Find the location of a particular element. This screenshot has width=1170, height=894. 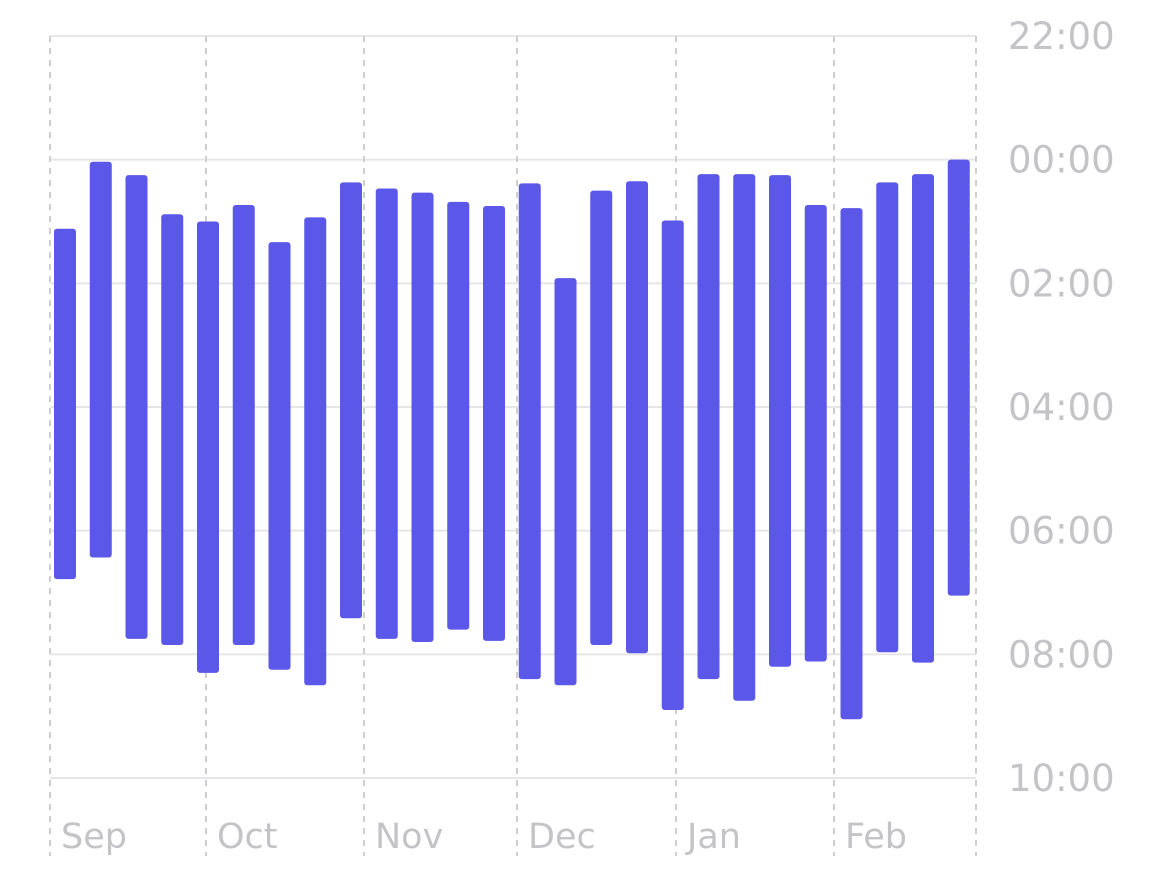

x-tick-label-feb: Feb is located at coordinates (876, 837).